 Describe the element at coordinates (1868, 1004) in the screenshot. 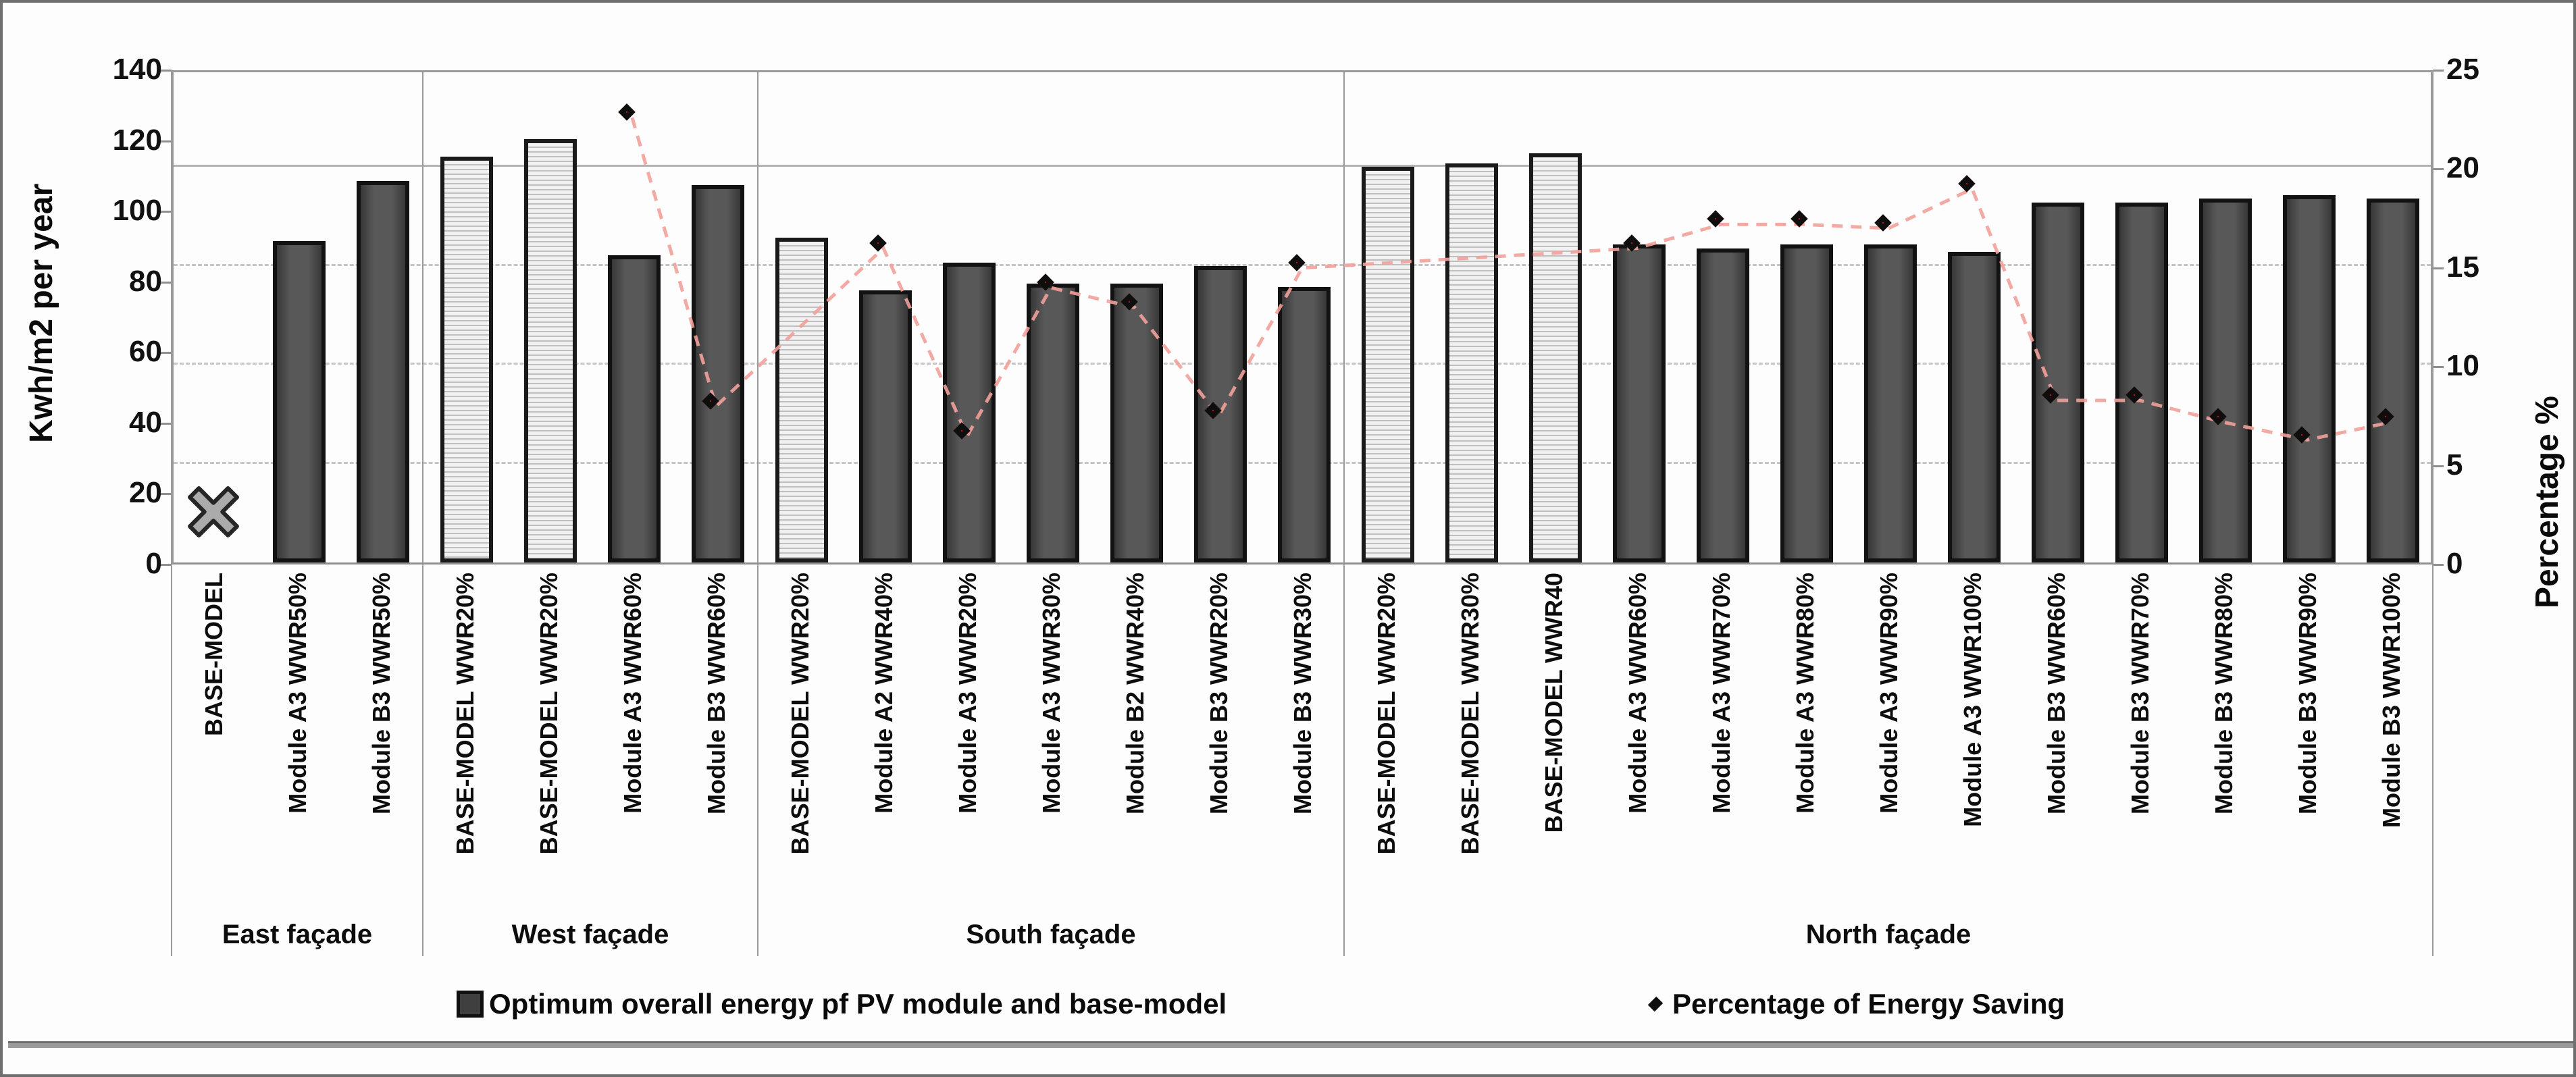

I see `line-series-legend-label: Percentage of Energy Saving` at that location.